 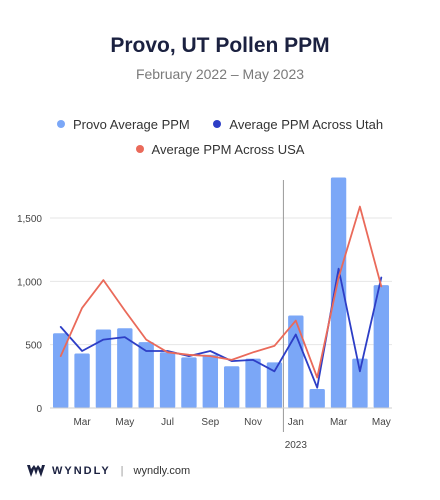 I want to click on legend-label-utah: Average PPM Across Utah, so click(x=306, y=124).